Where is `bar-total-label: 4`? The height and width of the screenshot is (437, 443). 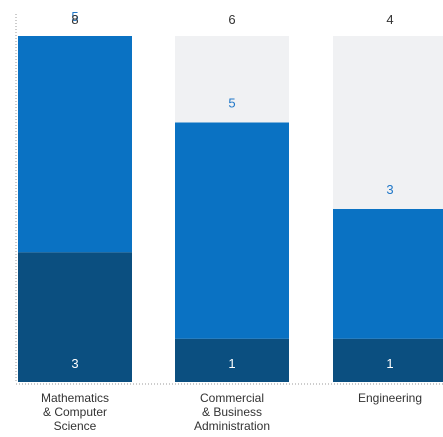 bar-total-label: 4 is located at coordinates (389, 19).